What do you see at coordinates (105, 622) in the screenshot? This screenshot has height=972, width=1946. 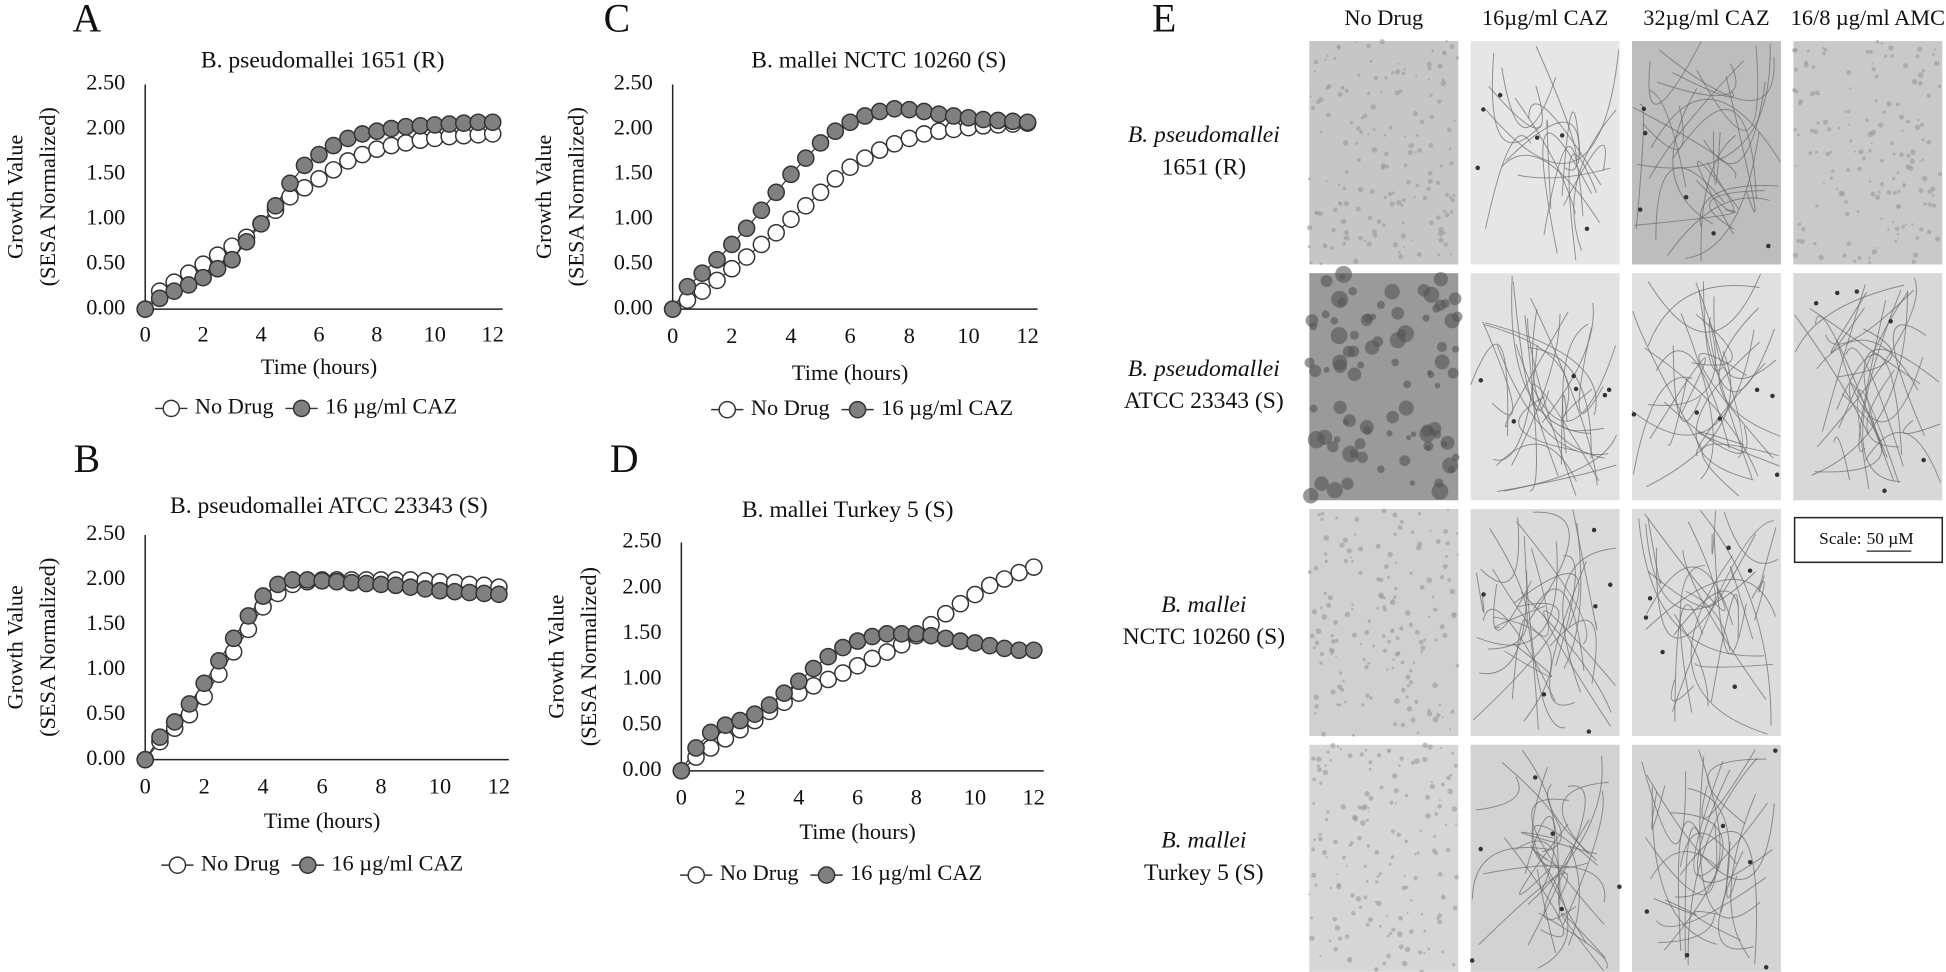 I see `y-tick-label: 1.50` at bounding box center [105, 622].